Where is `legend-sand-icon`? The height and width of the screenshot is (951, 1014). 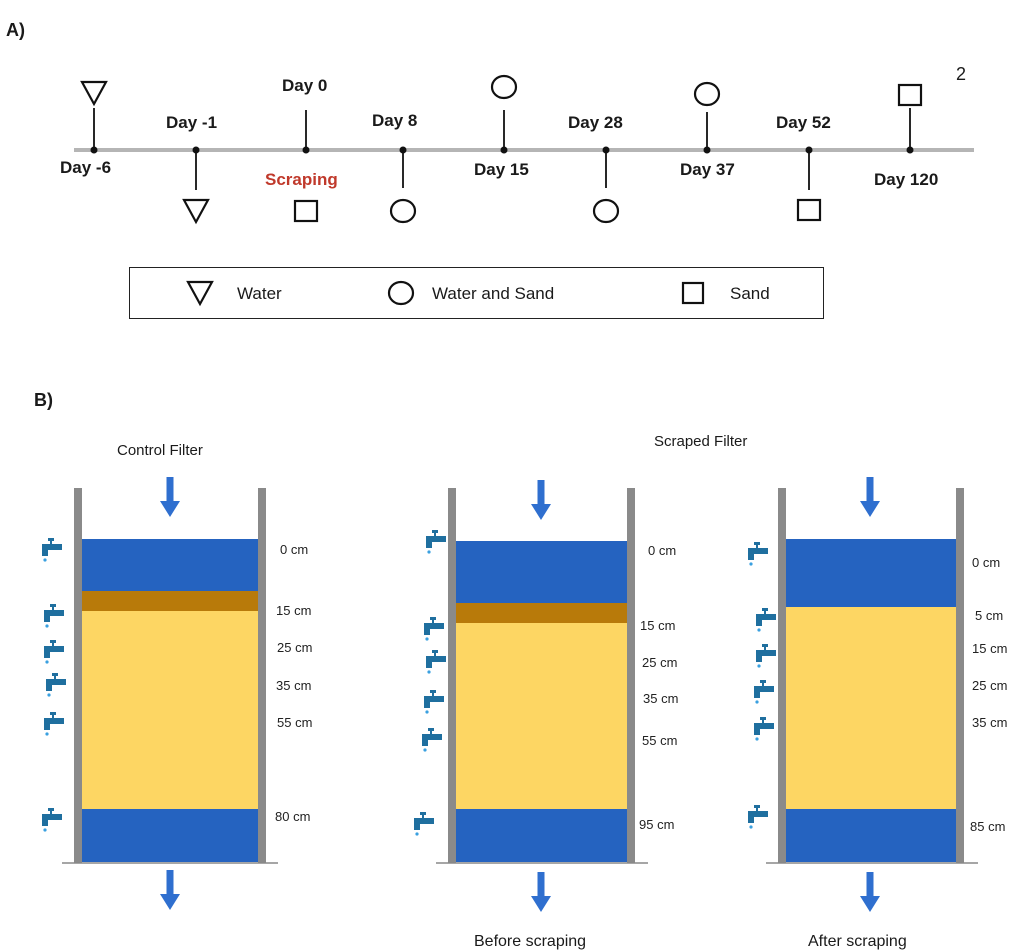
legend-sand-icon is located at coordinates (693, 293).